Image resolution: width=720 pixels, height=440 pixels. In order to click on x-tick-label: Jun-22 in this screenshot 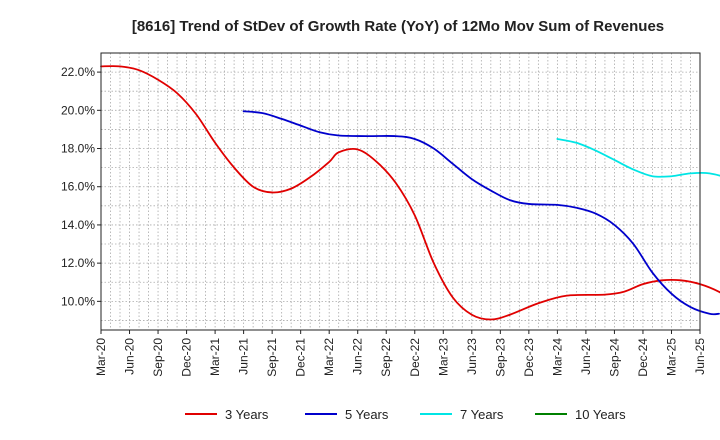, I will do `click(358, 356)`.